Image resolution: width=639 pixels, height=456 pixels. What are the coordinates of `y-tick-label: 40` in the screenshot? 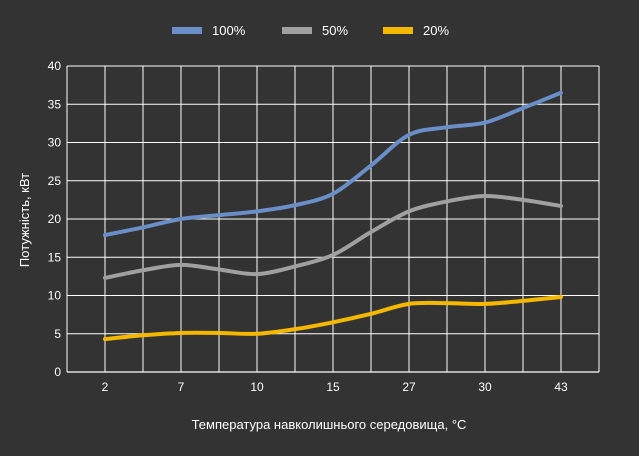 It's located at (55, 66).